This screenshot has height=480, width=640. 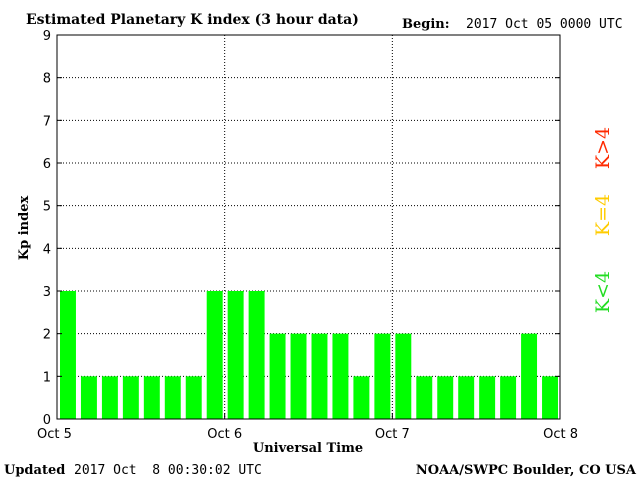 I want to click on x-tick-label: Oct 6, so click(x=224, y=434).